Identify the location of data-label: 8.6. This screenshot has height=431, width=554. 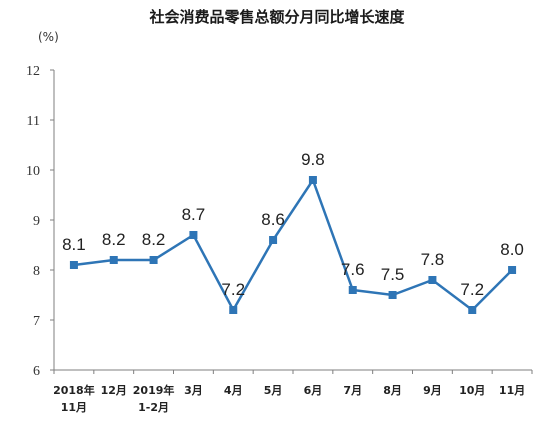
(273, 219).